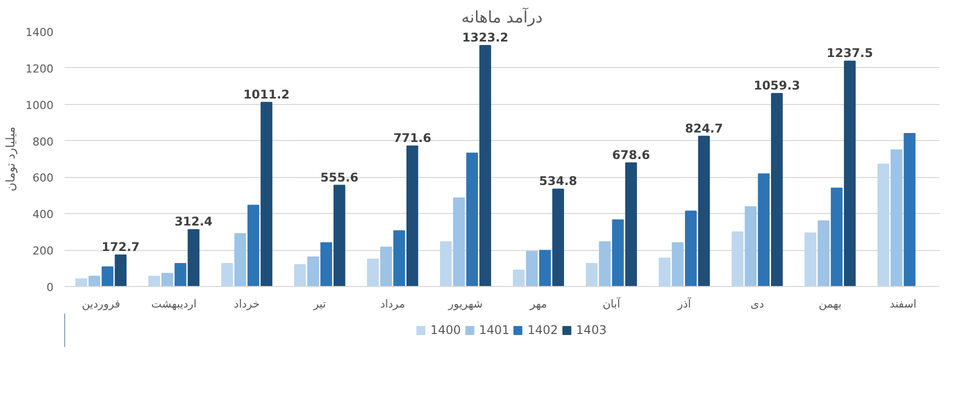  Describe the element at coordinates (193, 221) in the screenshot. I see `data-label: 312.4` at that location.